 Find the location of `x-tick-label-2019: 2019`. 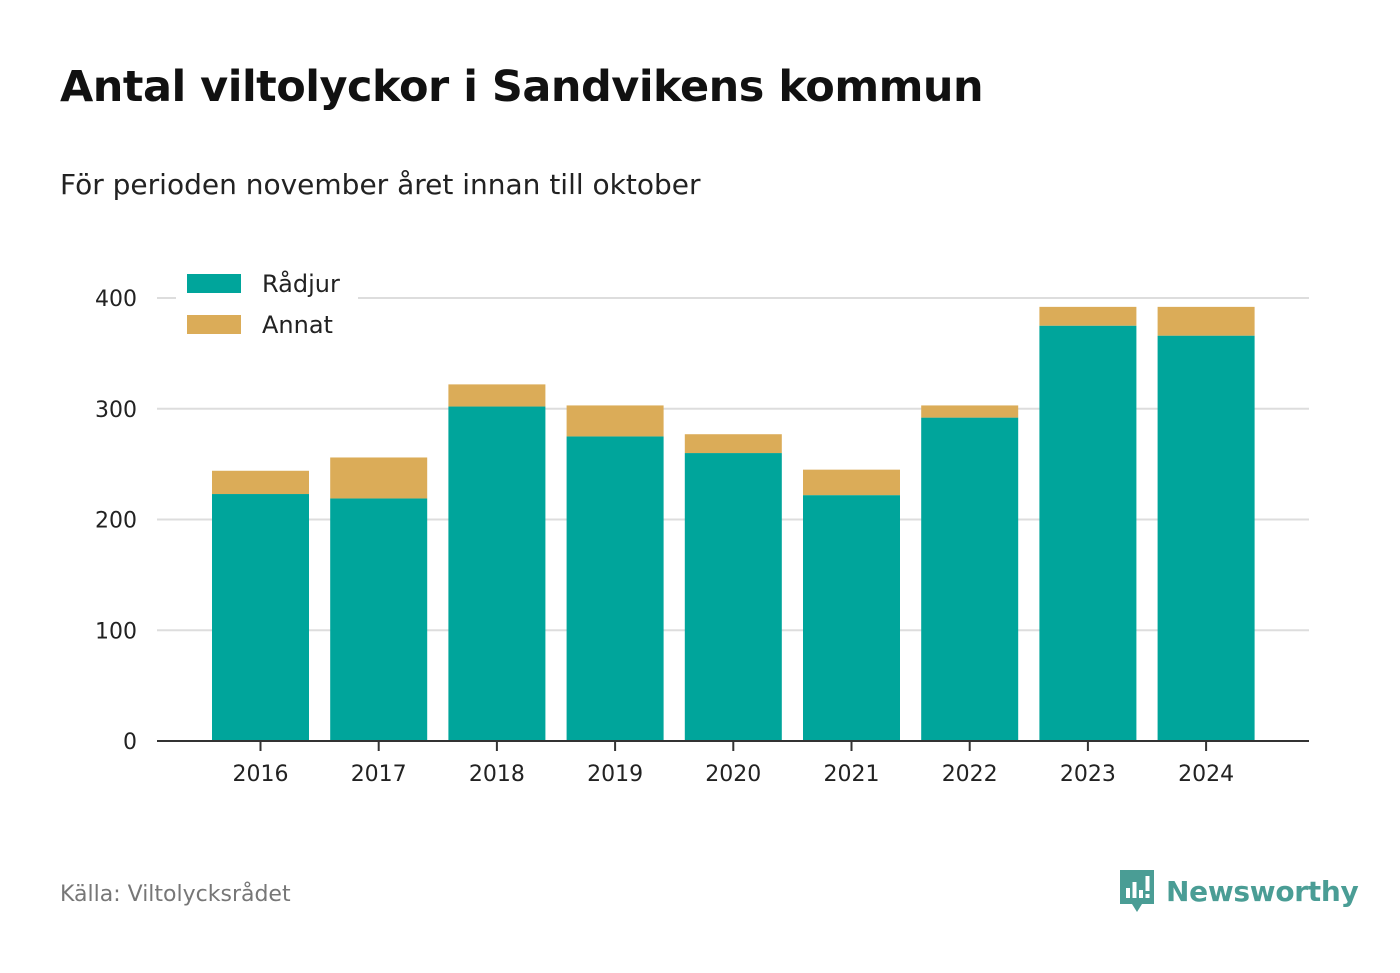

x-tick-label-2019: 2019 is located at coordinates (615, 774).